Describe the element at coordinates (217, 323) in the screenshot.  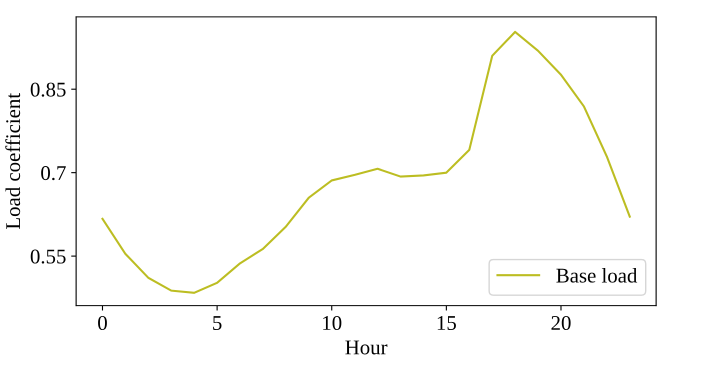
I see `x-tick-label: 5` at that location.